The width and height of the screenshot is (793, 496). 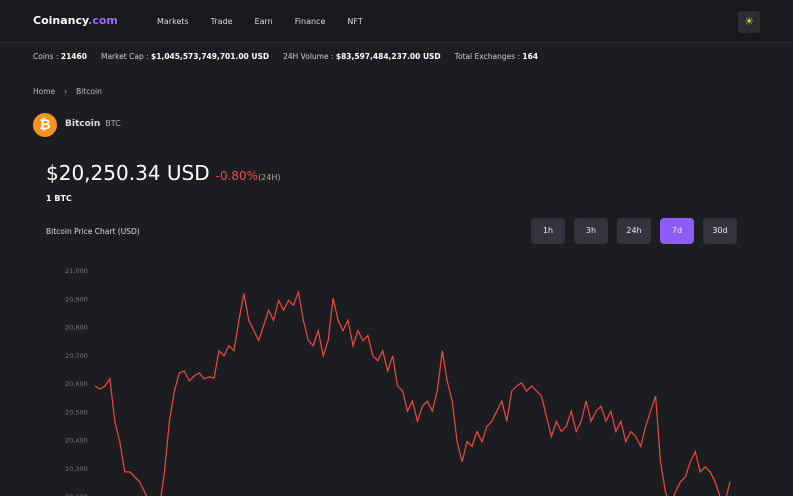 What do you see at coordinates (113, 123) in the screenshot?
I see `coin-symbol: BTC` at bounding box center [113, 123].